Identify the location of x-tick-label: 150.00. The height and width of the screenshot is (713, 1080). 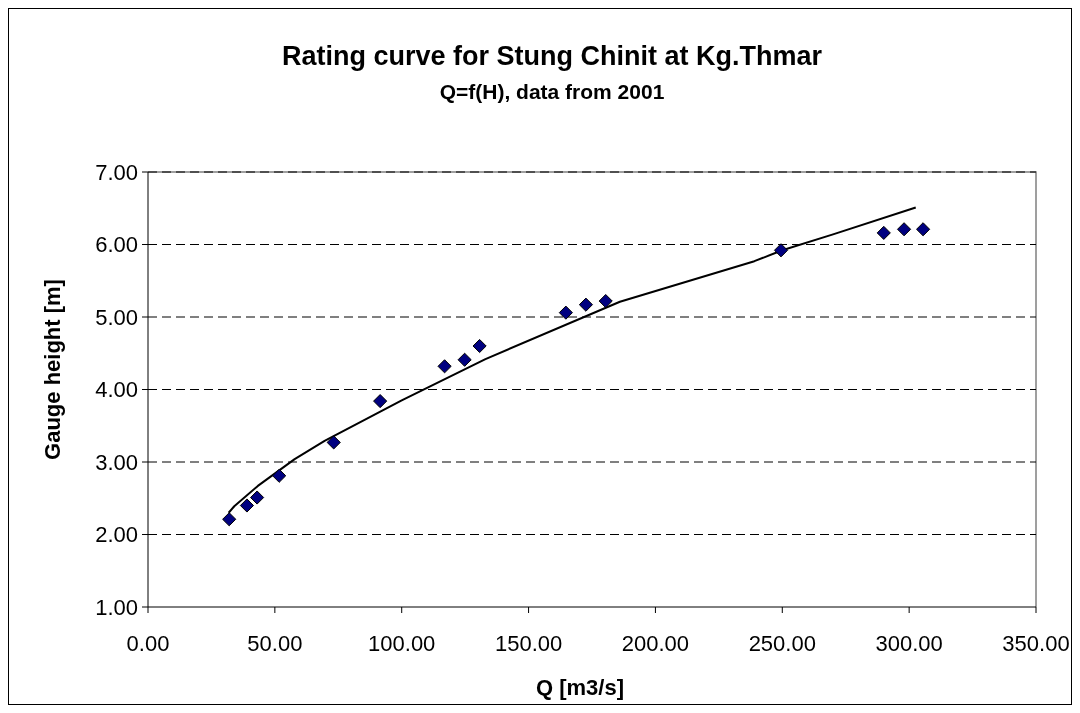
(528, 643).